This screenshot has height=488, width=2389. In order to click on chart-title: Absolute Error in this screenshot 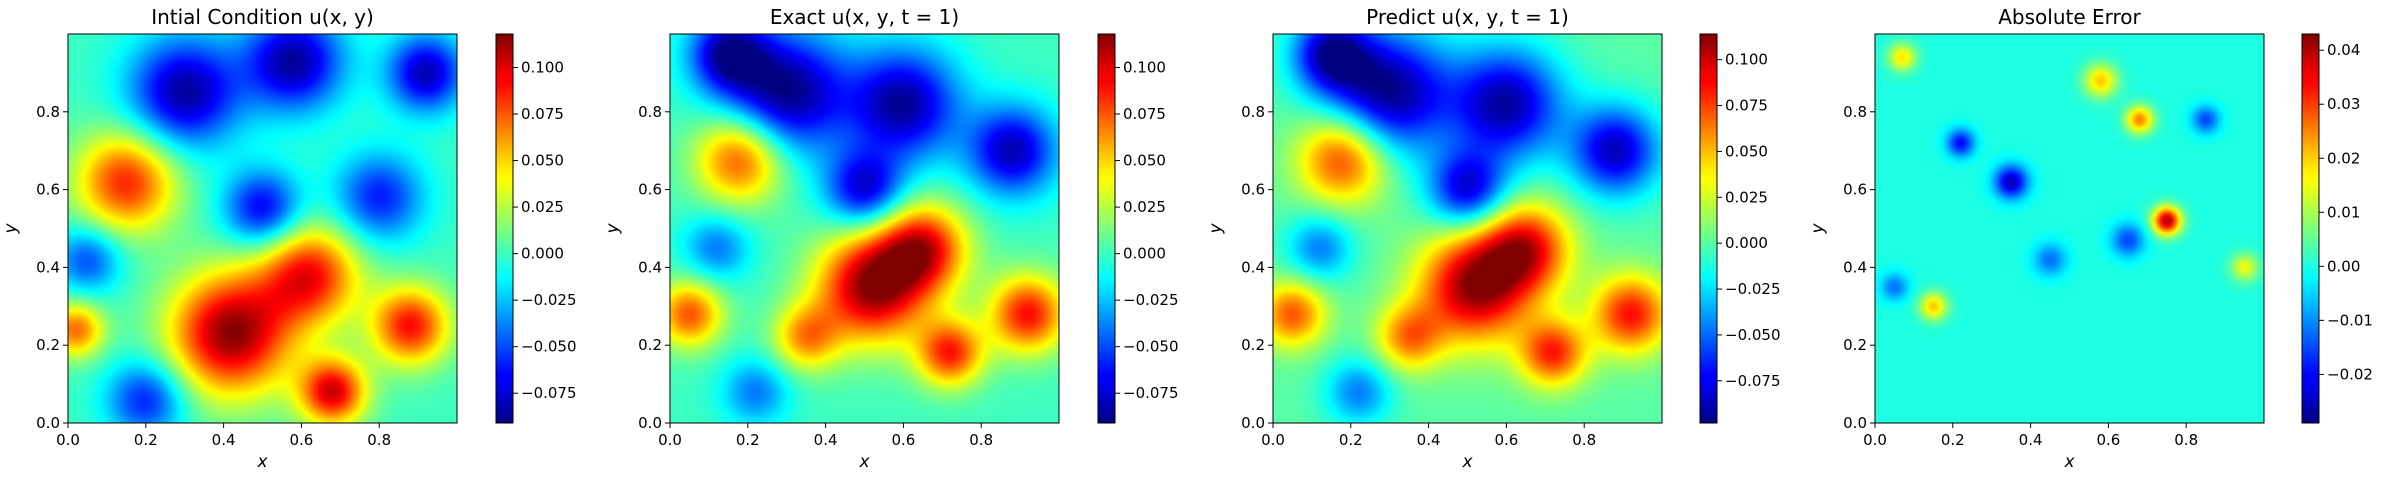, I will do `click(2069, 17)`.